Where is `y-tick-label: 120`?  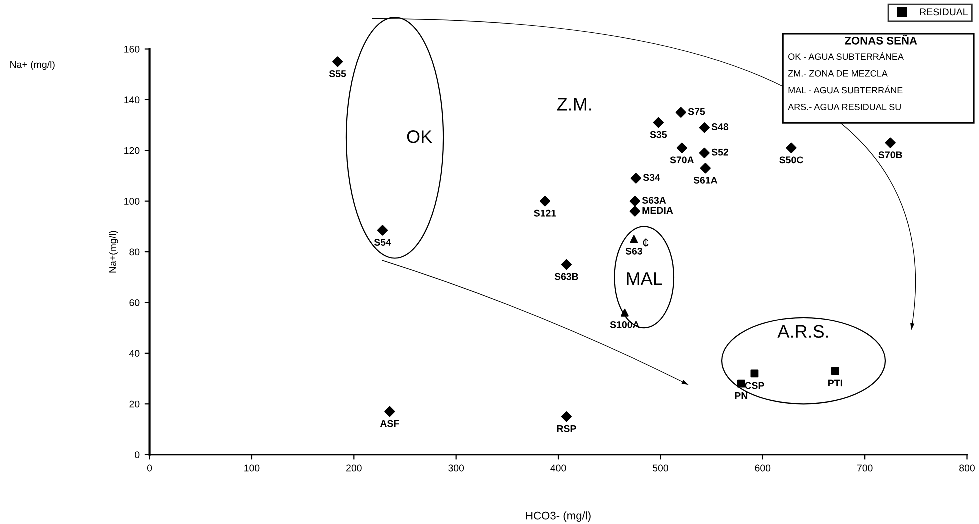 y-tick-label: 120 is located at coordinates (132, 150).